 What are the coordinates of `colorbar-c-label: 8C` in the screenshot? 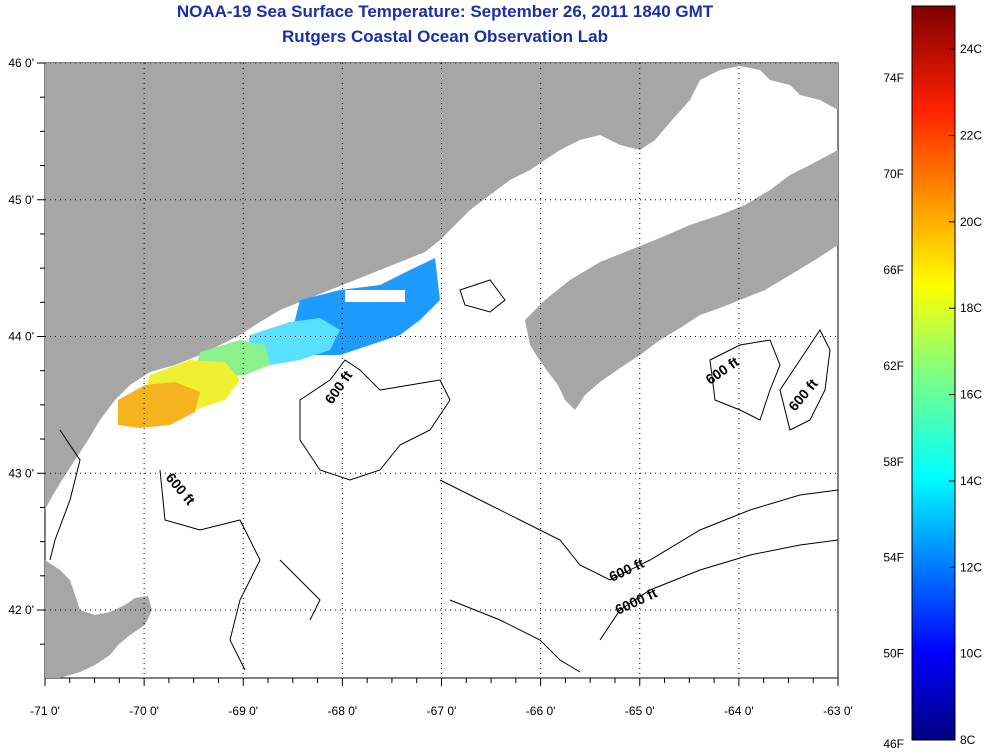 It's located at (968, 740).